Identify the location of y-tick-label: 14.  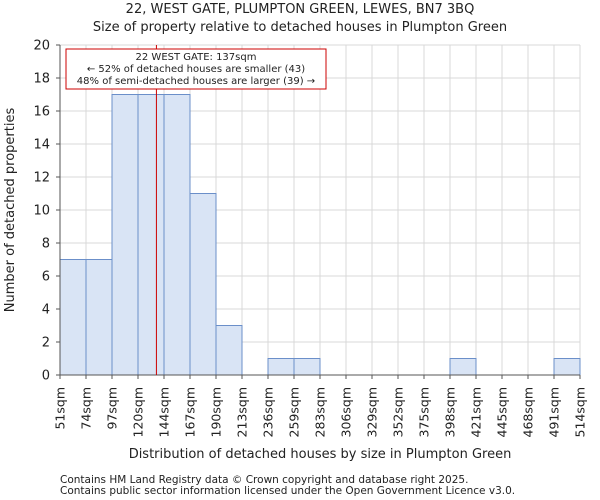
(41, 145).